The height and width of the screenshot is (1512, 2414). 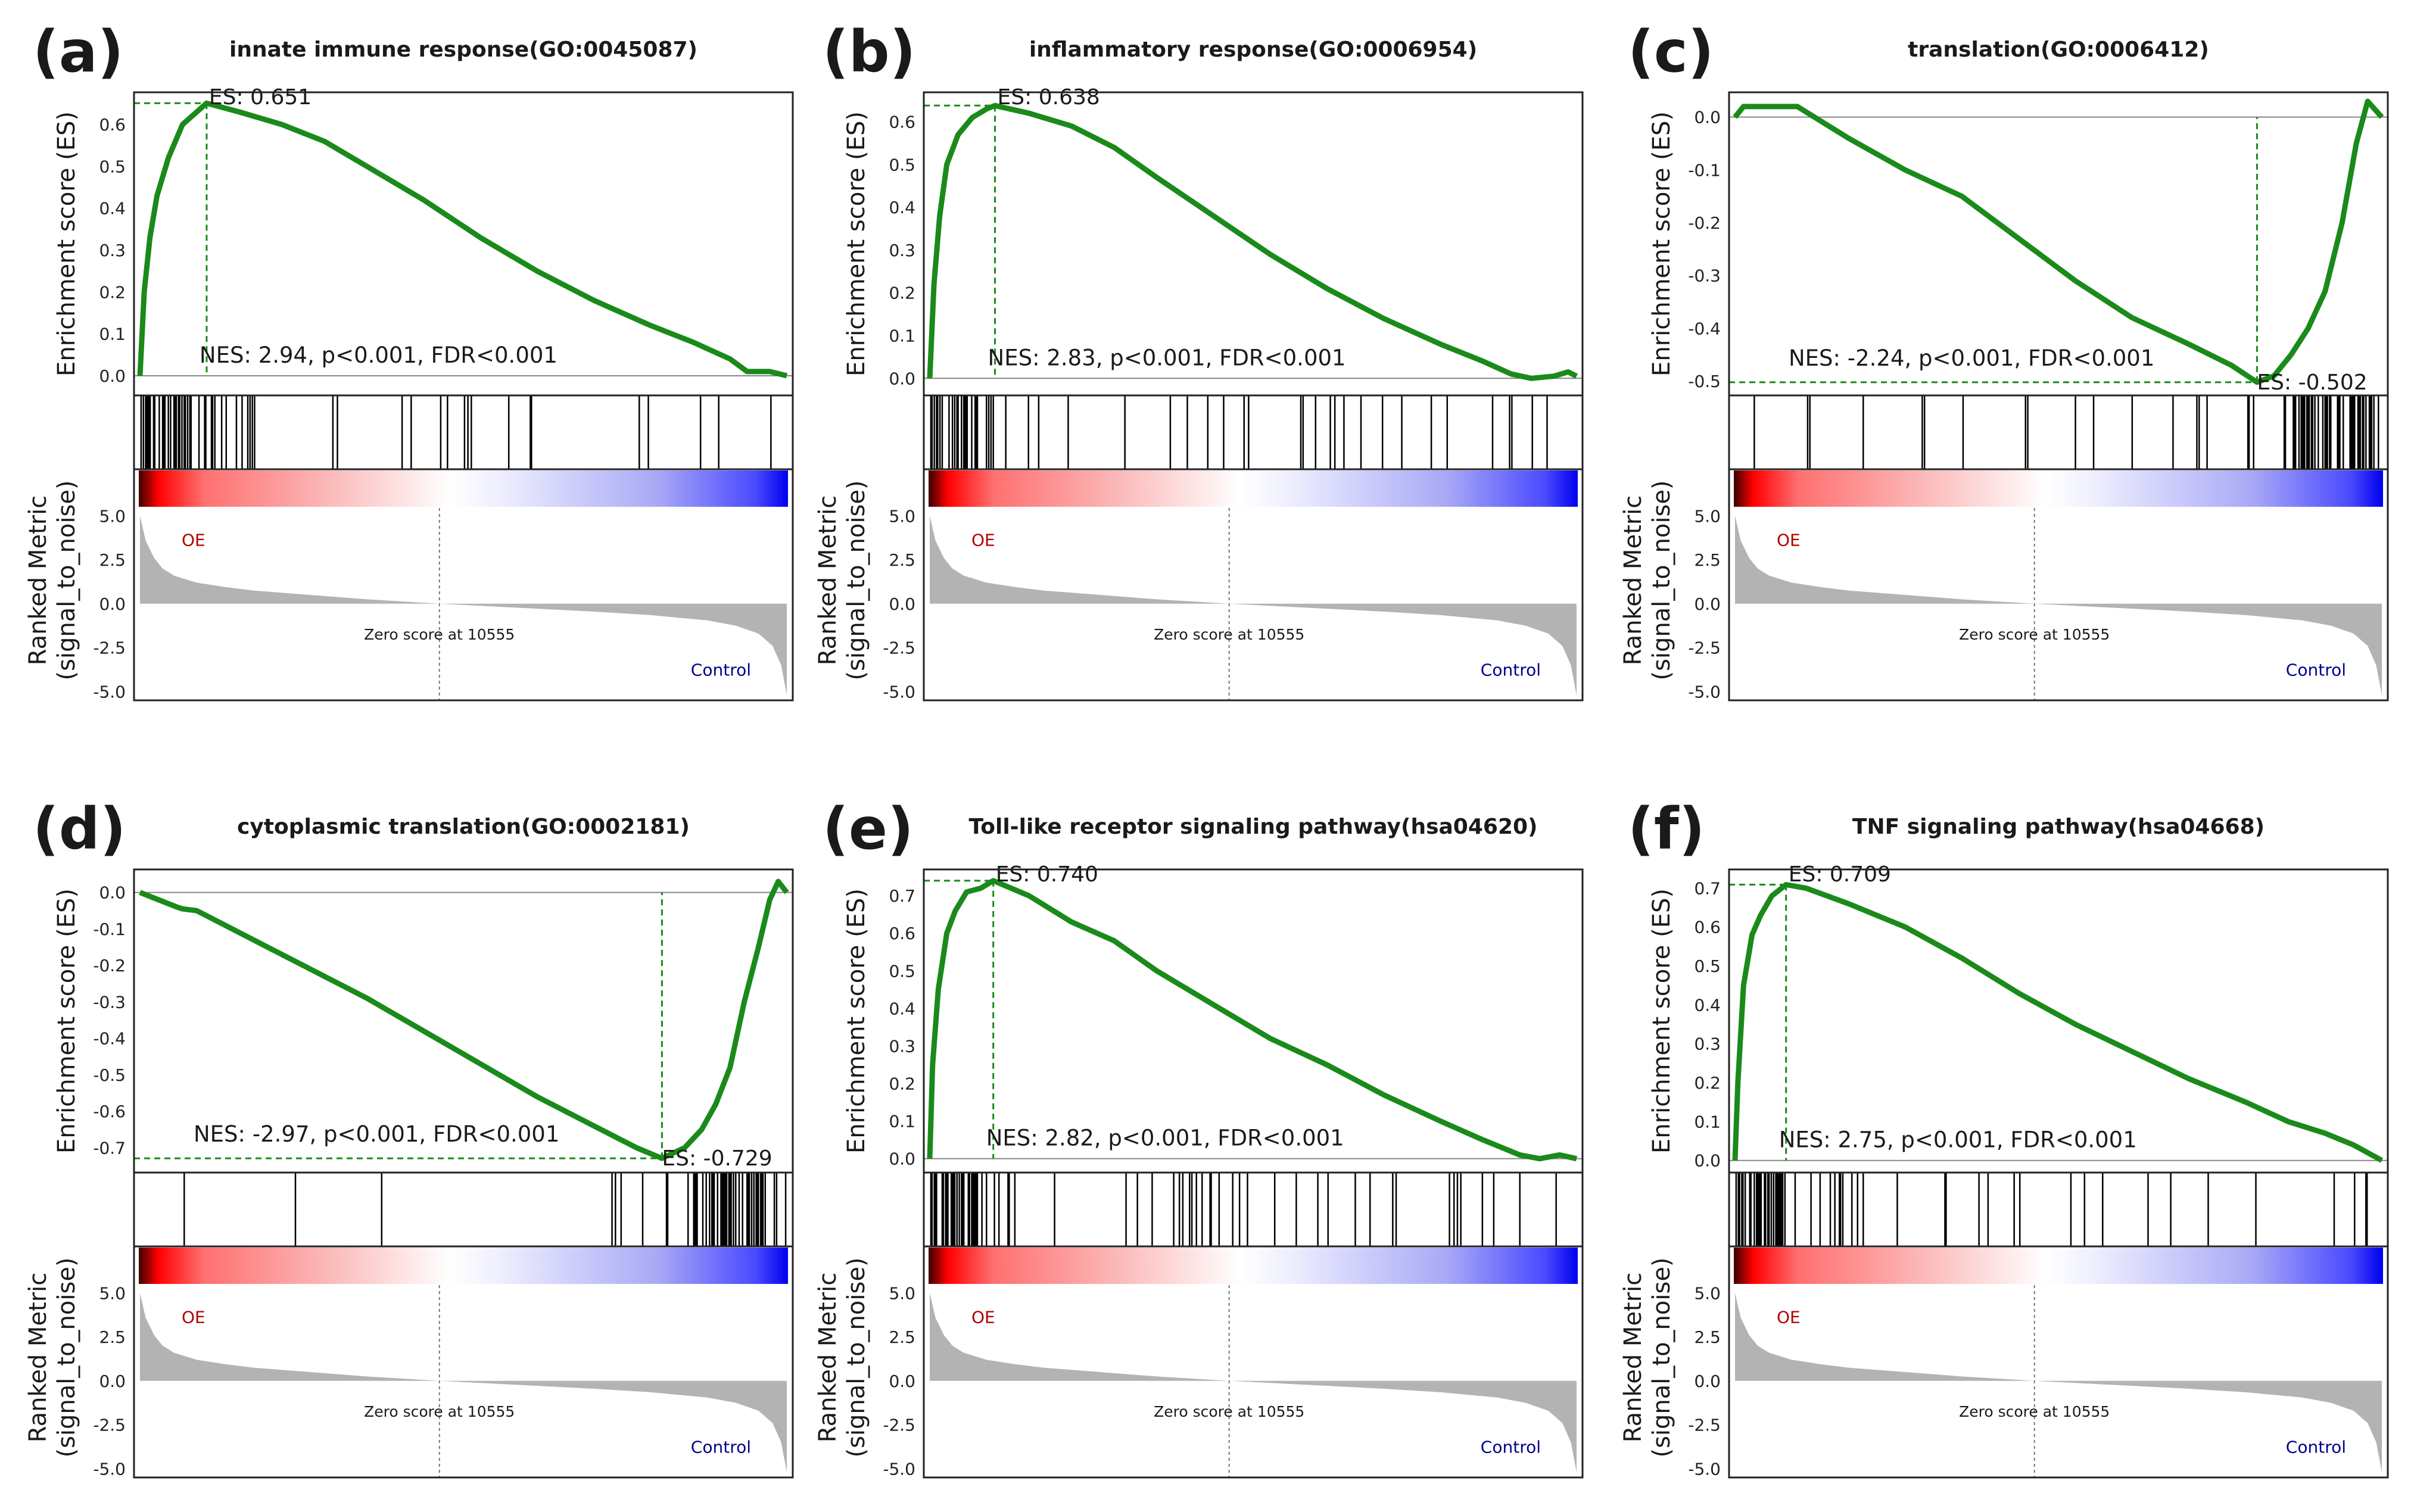 What do you see at coordinates (1840, 874) in the screenshot?
I see `es-label: ES: 0.709` at bounding box center [1840, 874].